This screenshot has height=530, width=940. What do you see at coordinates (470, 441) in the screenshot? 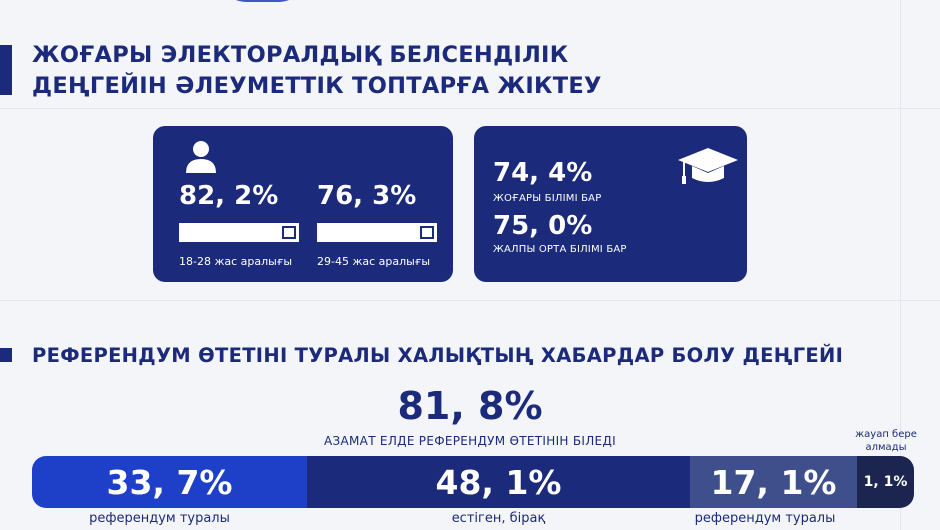
I see `total-awareness-label: АЗАМАТ ЕЛДЕ РЕФЕРЕНДУМ ӨТЕТІНІН БІЛЕДІ` at bounding box center [470, 441].